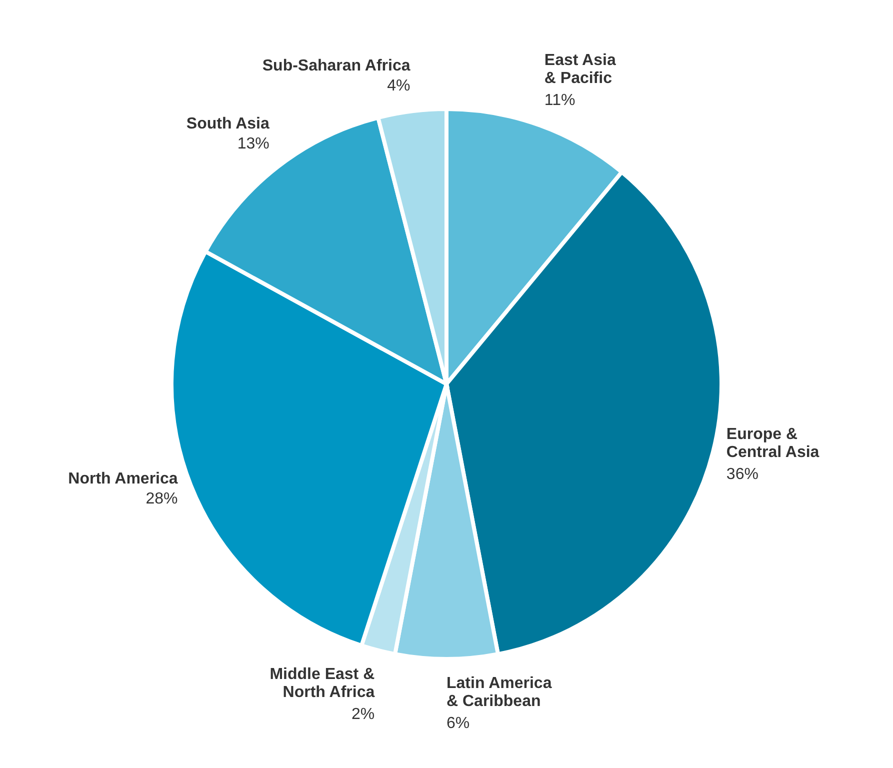  Describe the element at coordinates (742, 474) in the screenshot. I see `data-label: 36%` at that location.